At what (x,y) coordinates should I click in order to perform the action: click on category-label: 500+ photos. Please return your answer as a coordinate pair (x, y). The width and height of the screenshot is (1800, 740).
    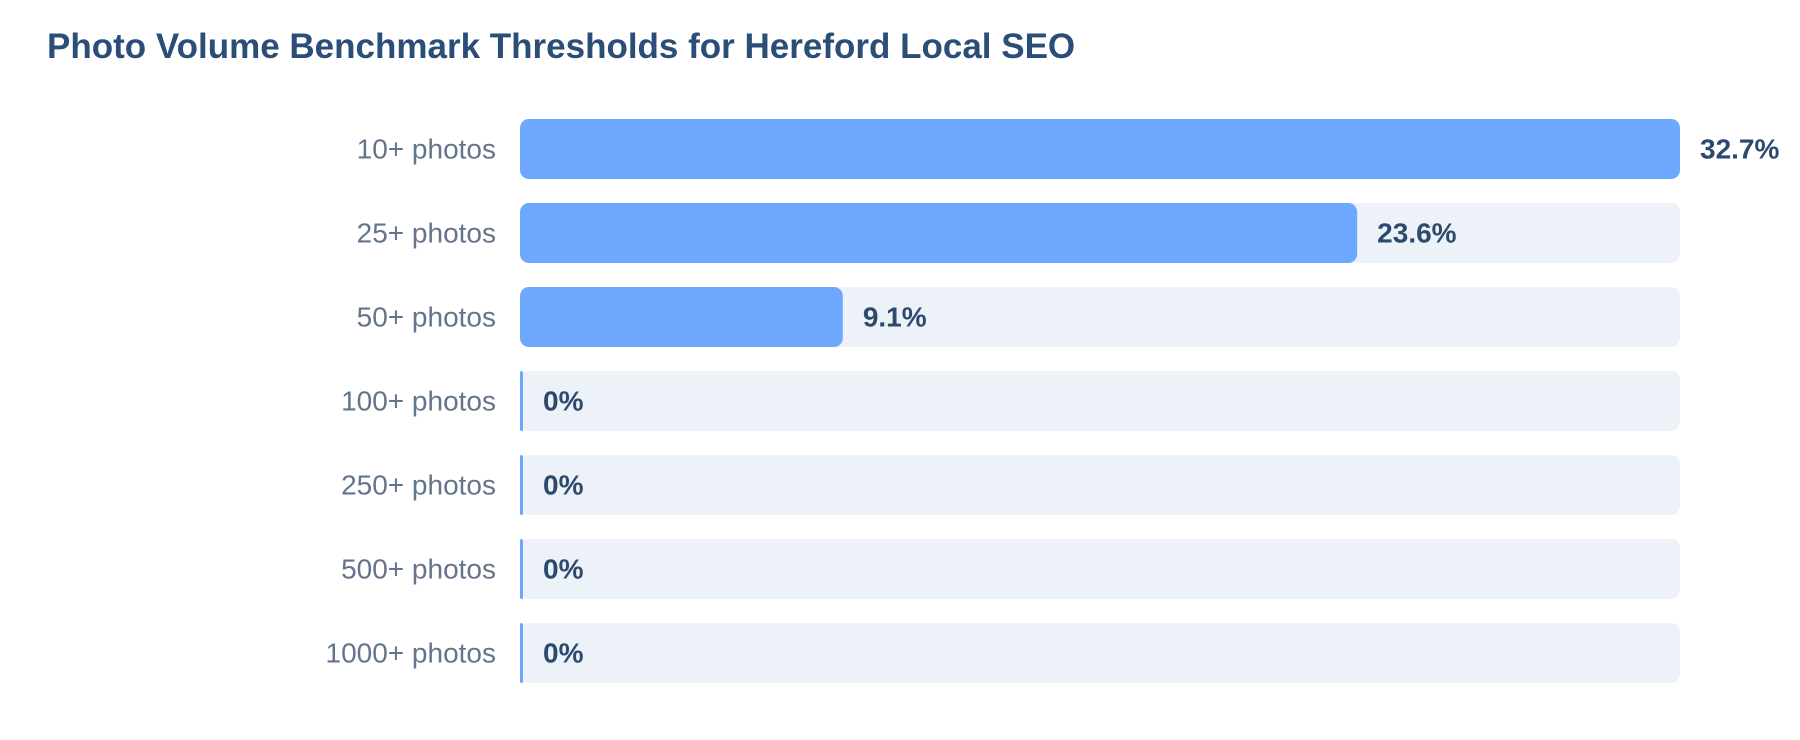
    Looking at the image, I should click on (418, 569).